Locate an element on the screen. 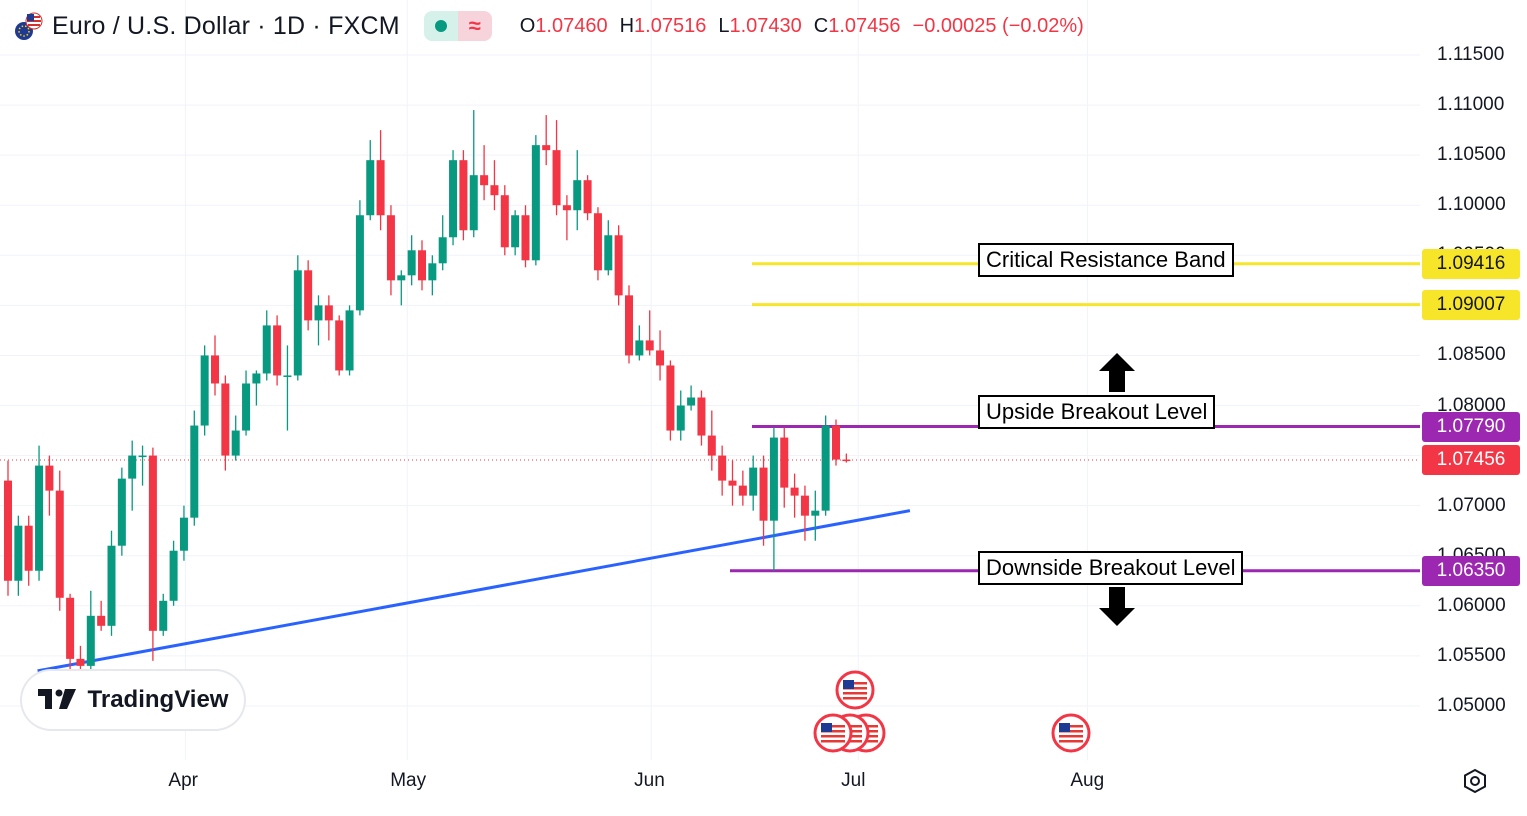  ohlc-close: C1.07456 is located at coordinates (857, 25).